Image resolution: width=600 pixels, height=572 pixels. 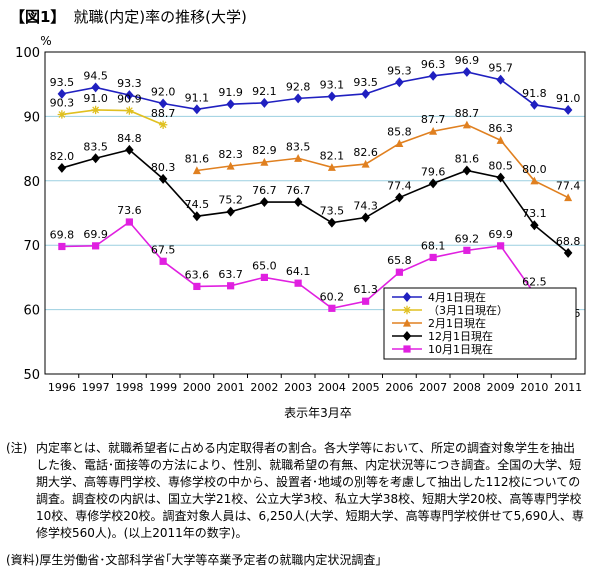 I want to click on x-tick-label: 2007, so click(x=433, y=387).